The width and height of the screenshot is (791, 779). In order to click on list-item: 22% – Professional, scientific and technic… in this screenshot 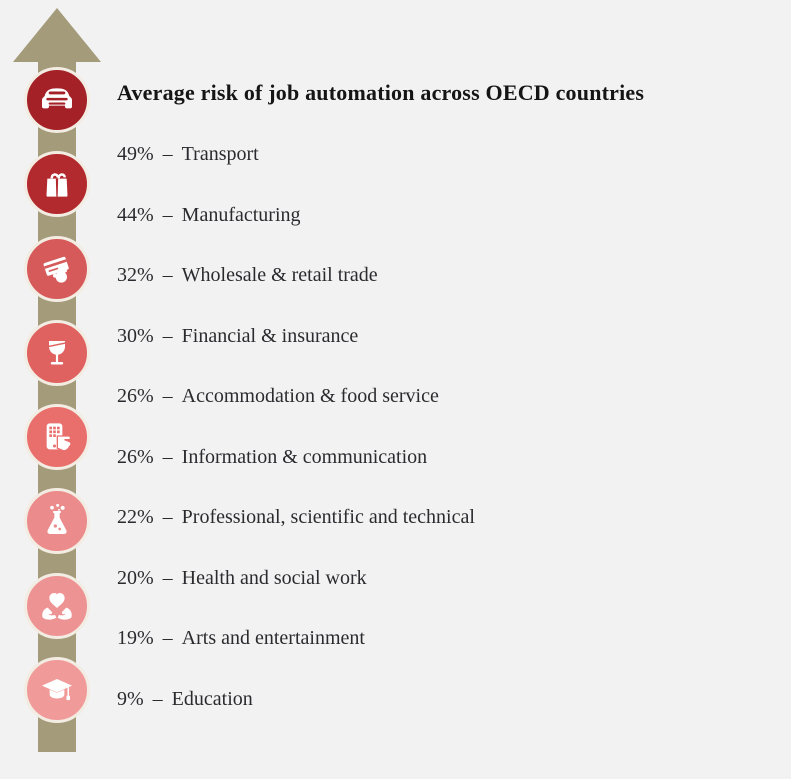, I will do `click(296, 517)`.